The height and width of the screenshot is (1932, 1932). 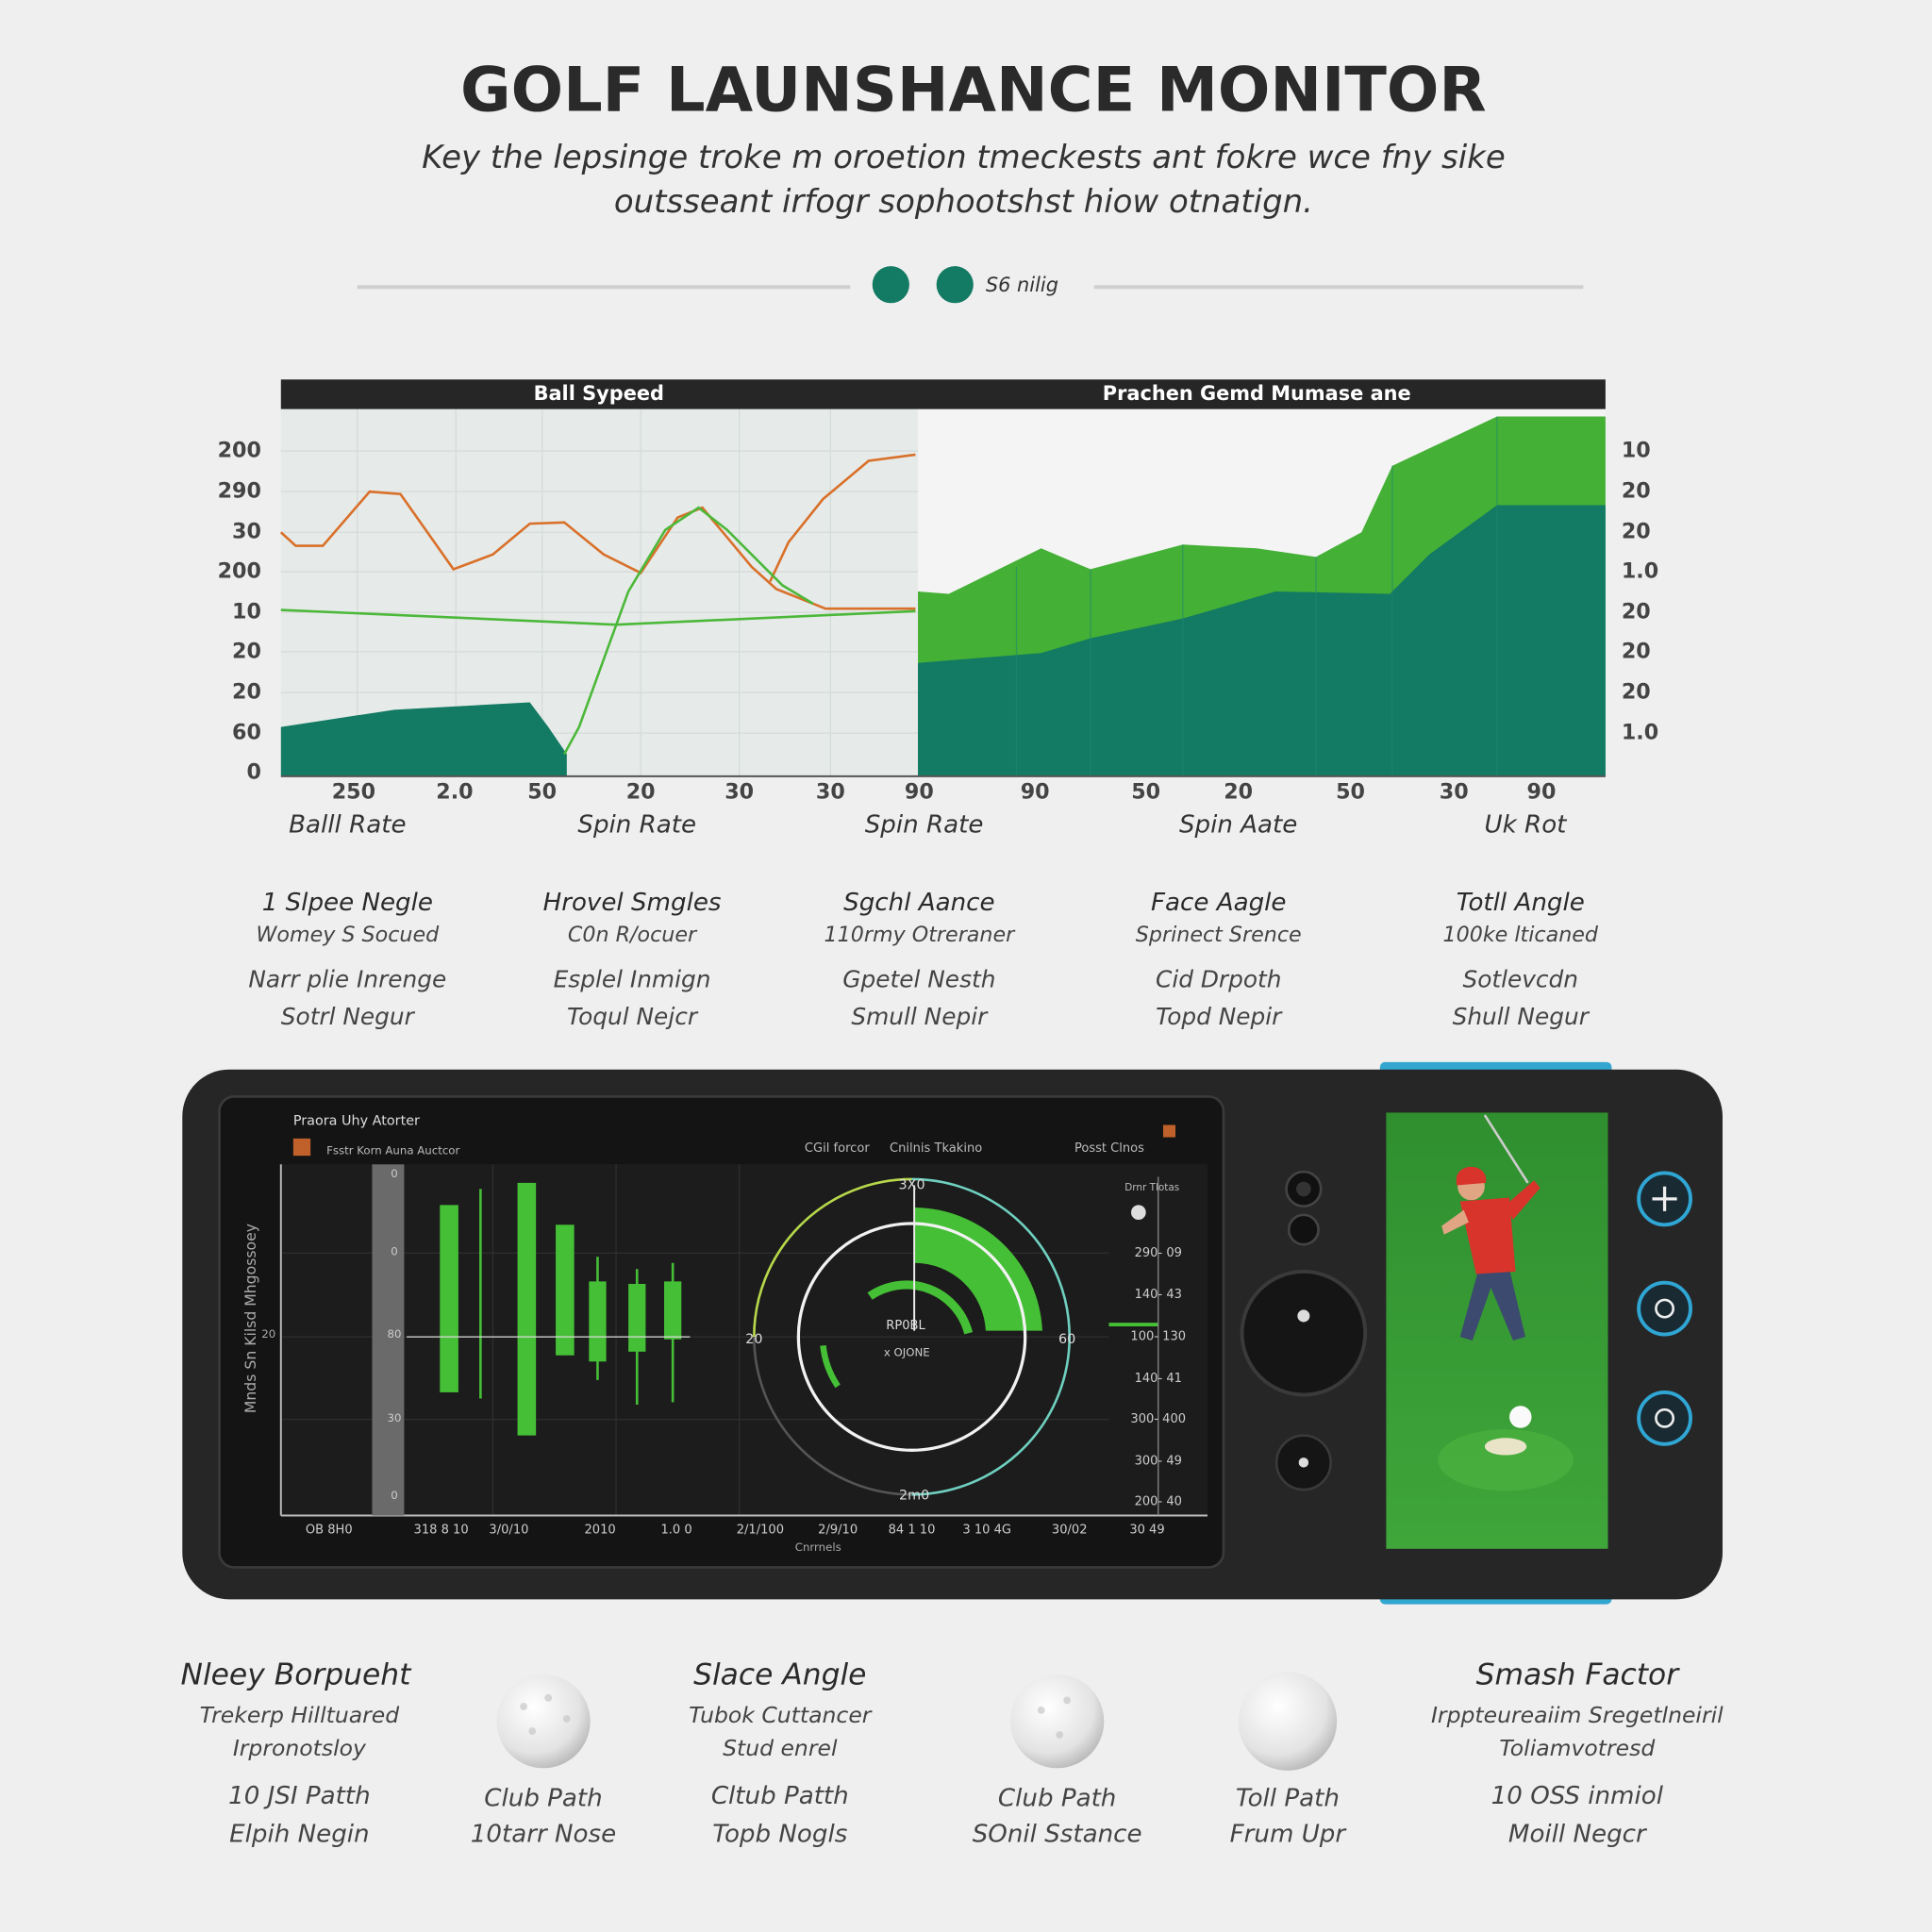 What do you see at coordinates (781, 1715) in the screenshot?
I see `feature-text: Tubok Cuttancer` at bounding box center [781, 1715].